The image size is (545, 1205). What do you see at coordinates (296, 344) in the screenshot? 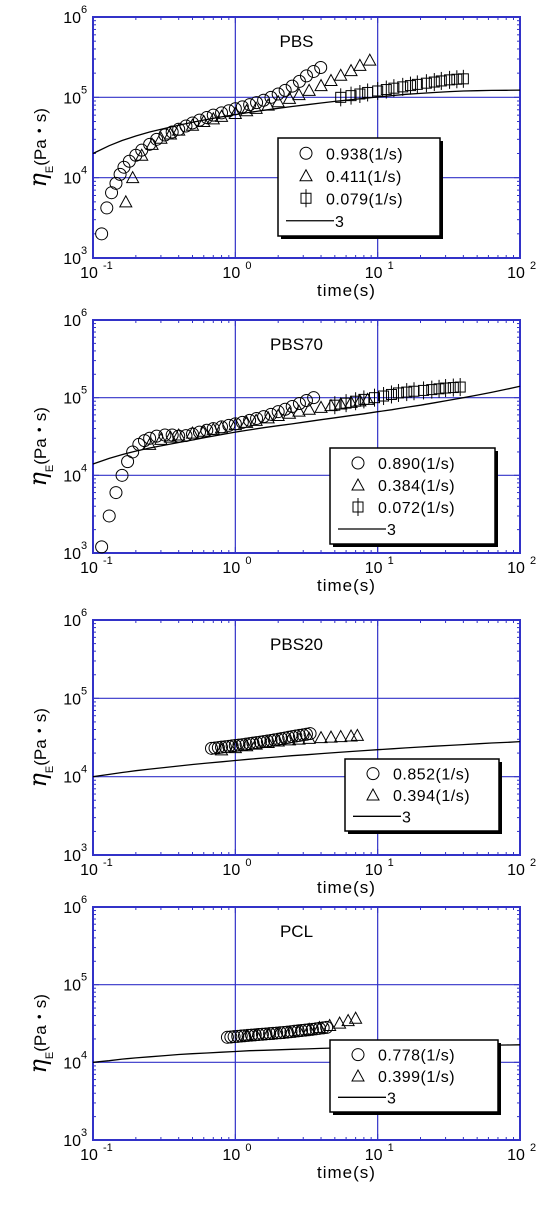
I see `chart-title: PBS70` at bounding box center [296, 344].